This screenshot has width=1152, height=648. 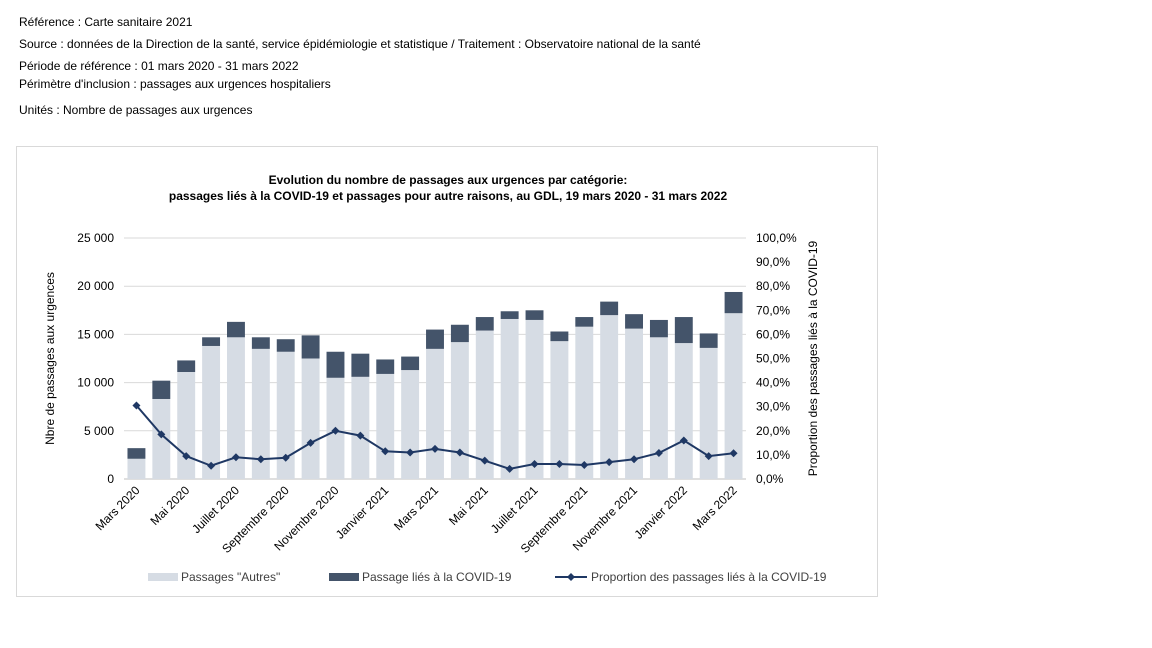 What do you see at coordinates (110, 479) in the screenshot?
I see `y-tick-label: 0` at bounding box center [110, 479].